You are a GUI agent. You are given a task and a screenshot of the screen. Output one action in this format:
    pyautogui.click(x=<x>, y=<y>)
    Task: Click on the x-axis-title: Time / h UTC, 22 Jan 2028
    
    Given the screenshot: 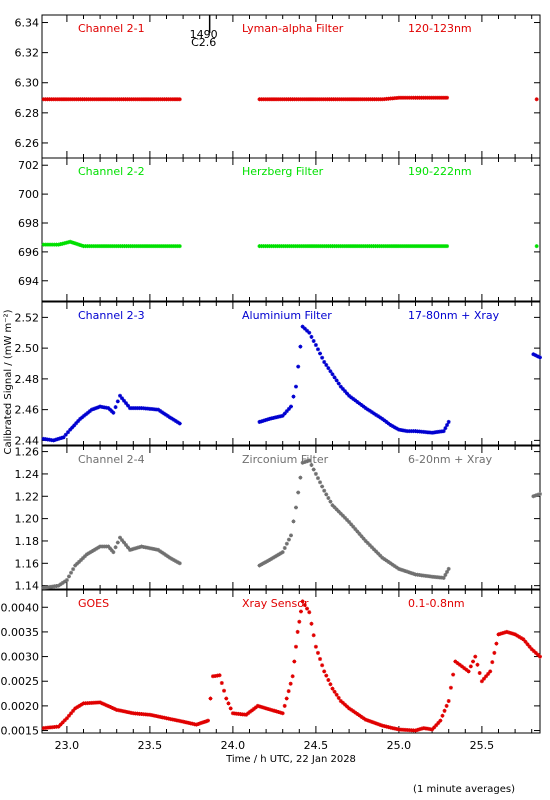 What is the action you would take?
    pyautogui.click(x=290, y=759)
    